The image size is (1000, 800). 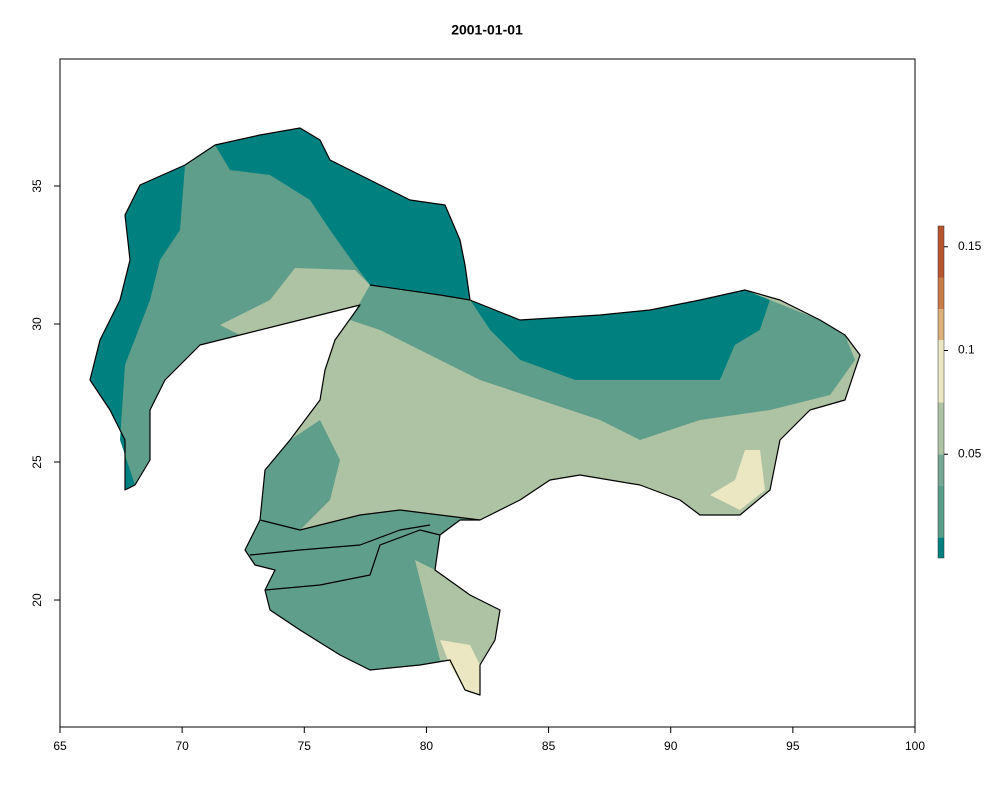 I want to click on colorbar-tick-label: 0.1, so click(x=966, y=350).